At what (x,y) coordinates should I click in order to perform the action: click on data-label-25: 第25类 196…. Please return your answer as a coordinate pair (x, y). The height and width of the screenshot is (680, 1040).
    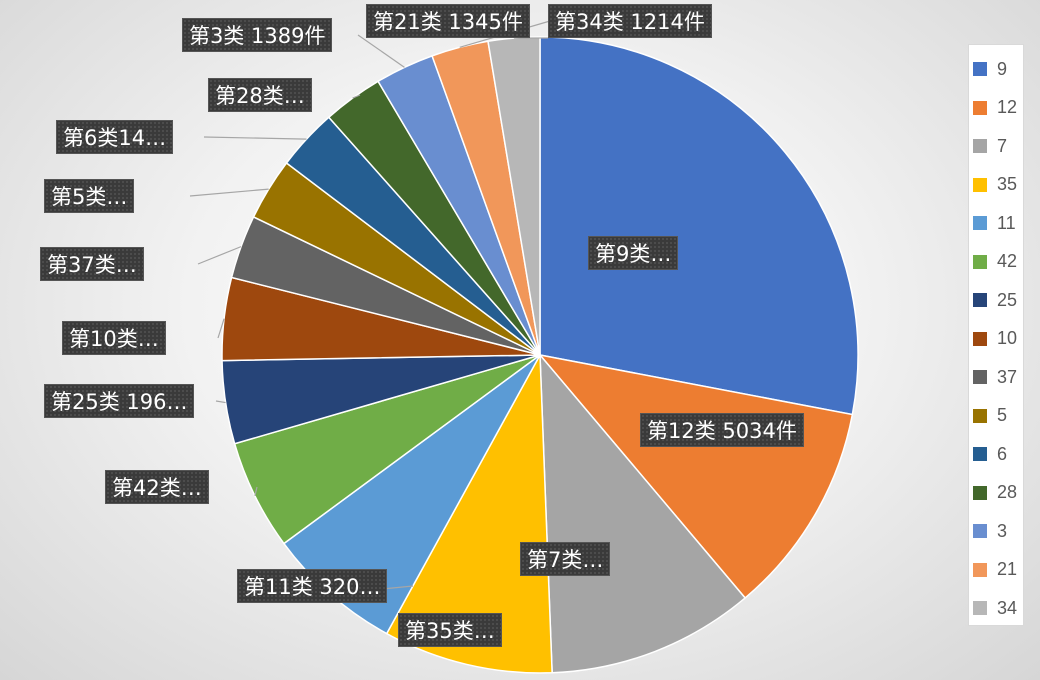
    Looking at the image, I should click on (119, 401).